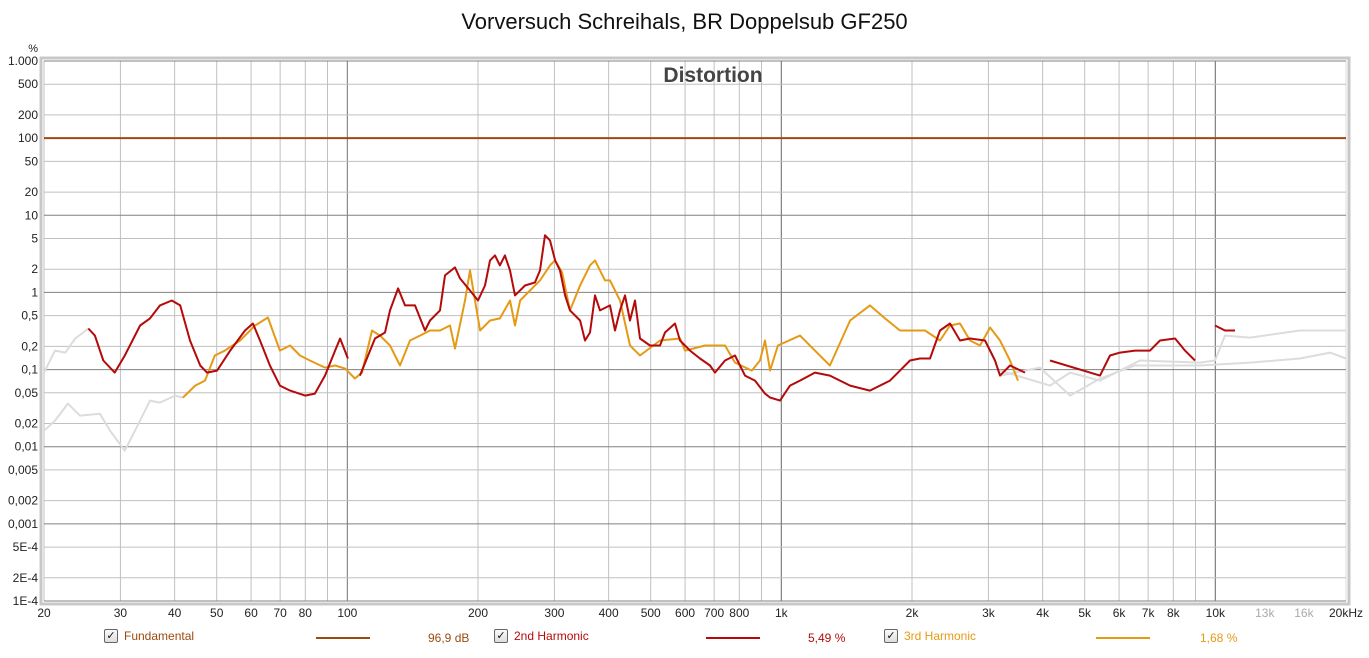  I want to click on checkbox-2nd-harmonic: ✓, so click(501, 636).